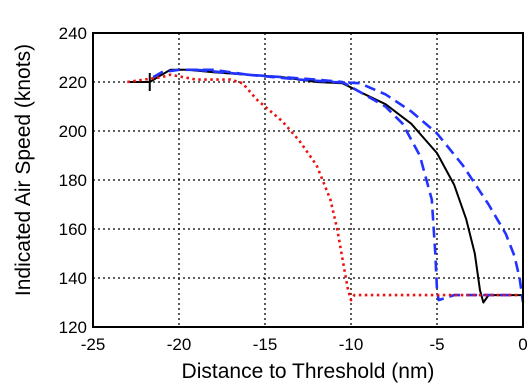 The width and height of the screenshot is (529, 387). I want to click on x-tick-label: -25, so click(93, 344).